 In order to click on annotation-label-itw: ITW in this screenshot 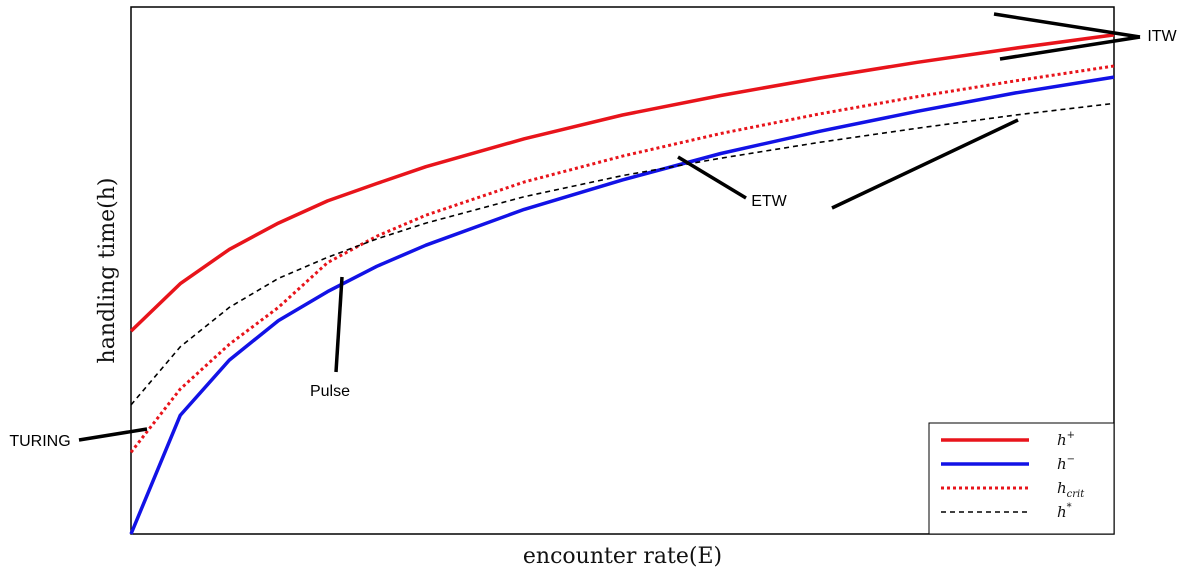, I will do `click(1162, 36)`.